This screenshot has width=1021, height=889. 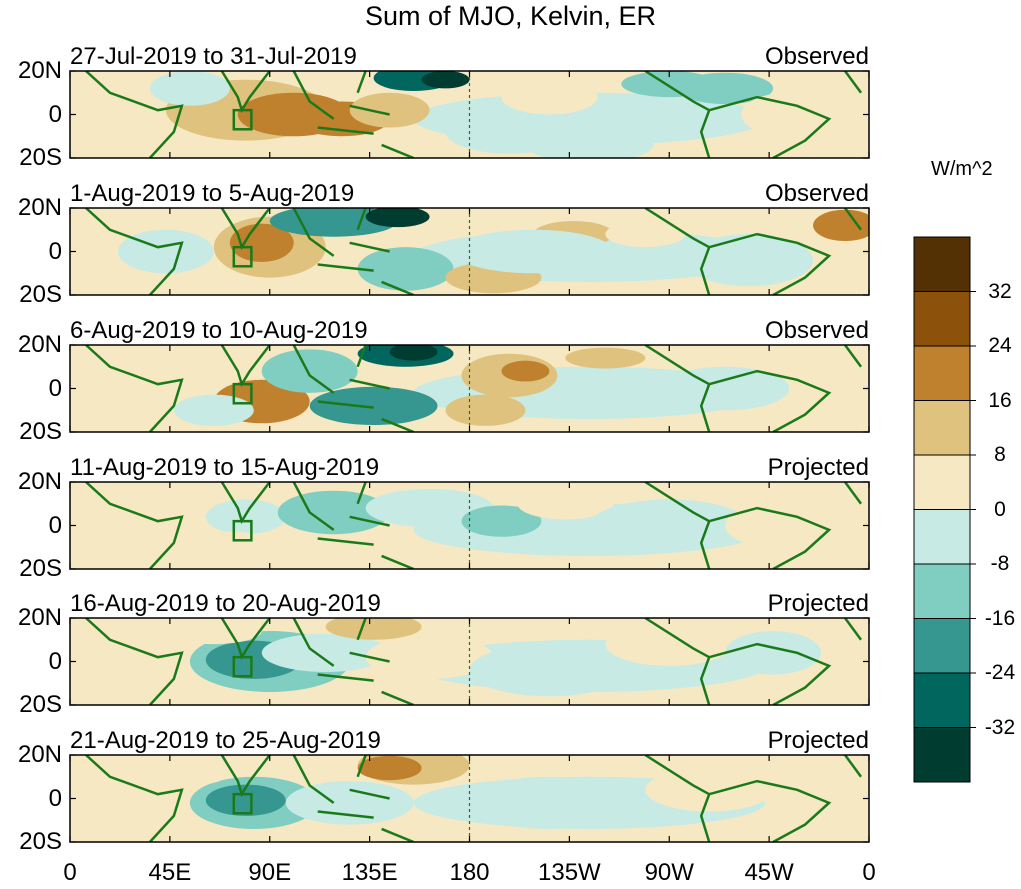 I want to click on colorbar-label: 16, so click(x=1000, y=400).